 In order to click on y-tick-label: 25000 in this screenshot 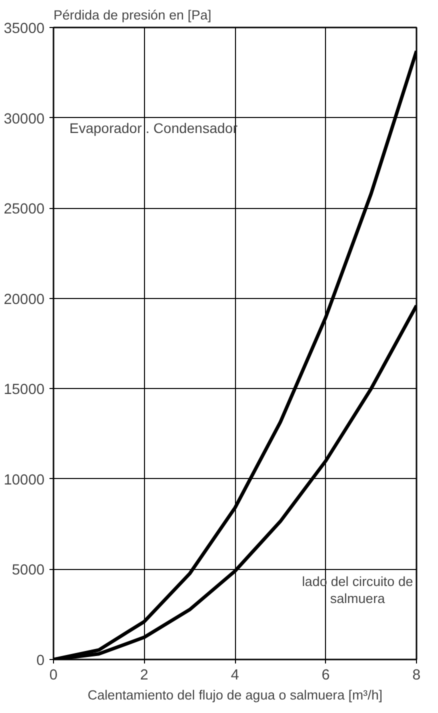, I will do `click(24, 210)`.